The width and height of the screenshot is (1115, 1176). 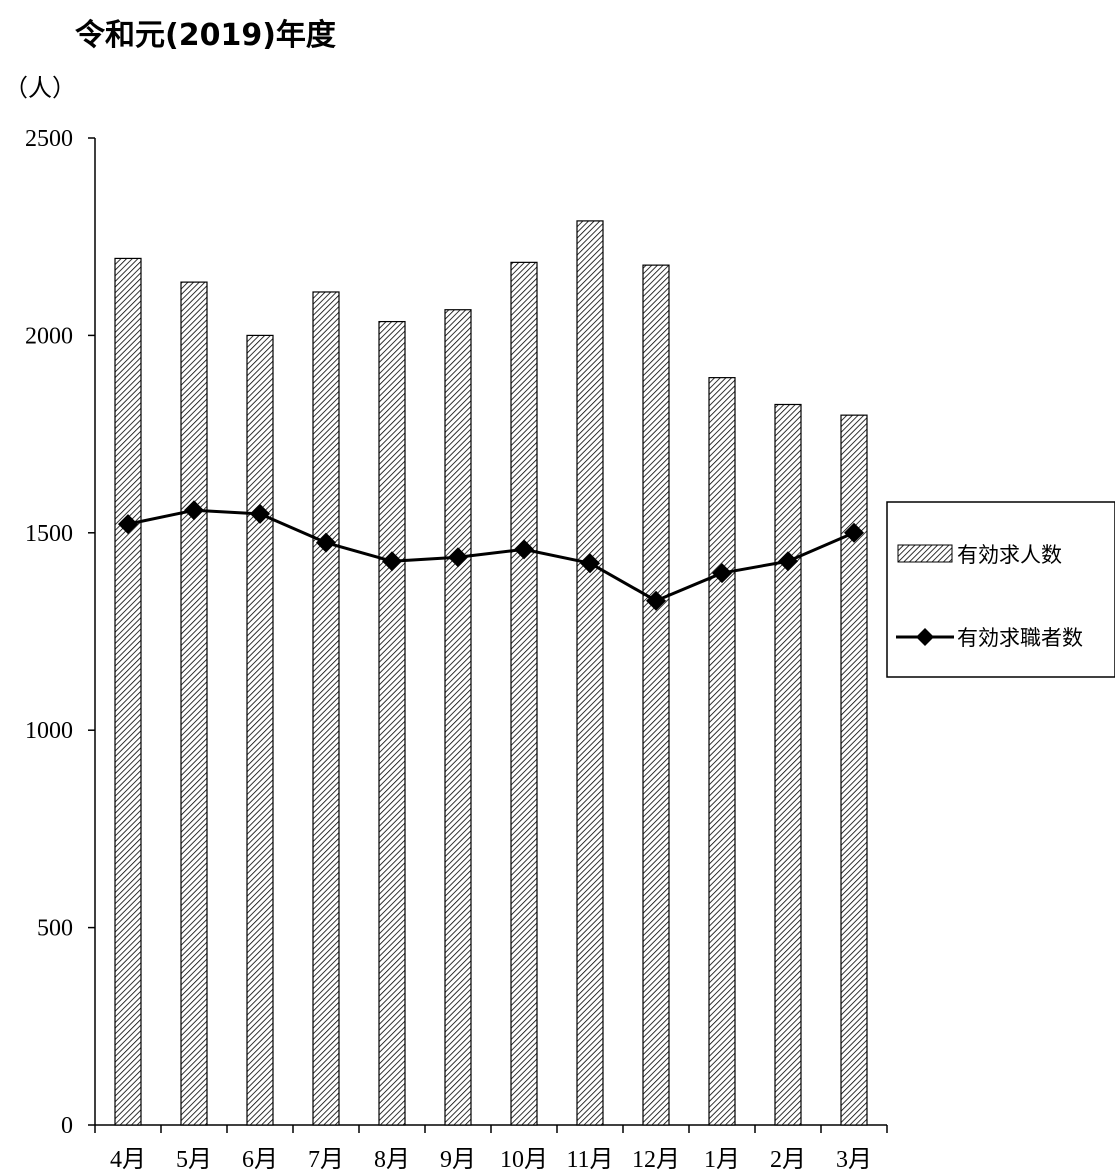 I want to click on legend-label-line-series: 有効求職者数, so click(x=1020, y=638).